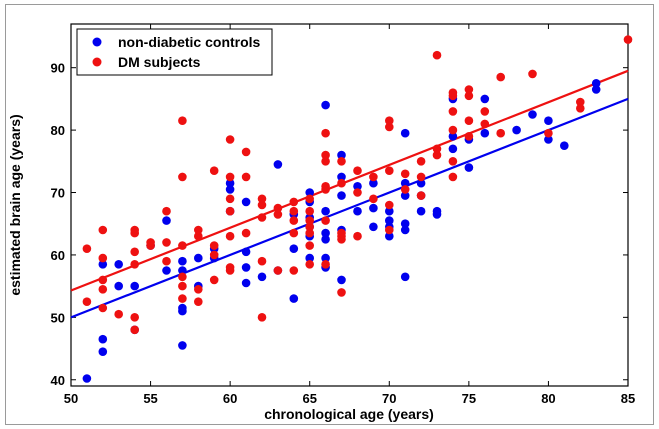  I want to click on y-tick-label: 50, so click(58, 317).